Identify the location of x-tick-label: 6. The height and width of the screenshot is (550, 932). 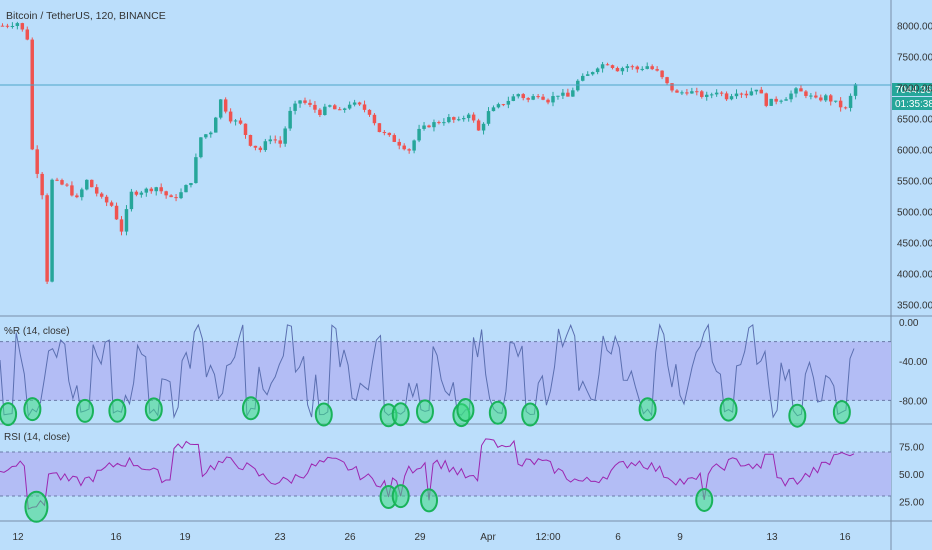
(618, 537).